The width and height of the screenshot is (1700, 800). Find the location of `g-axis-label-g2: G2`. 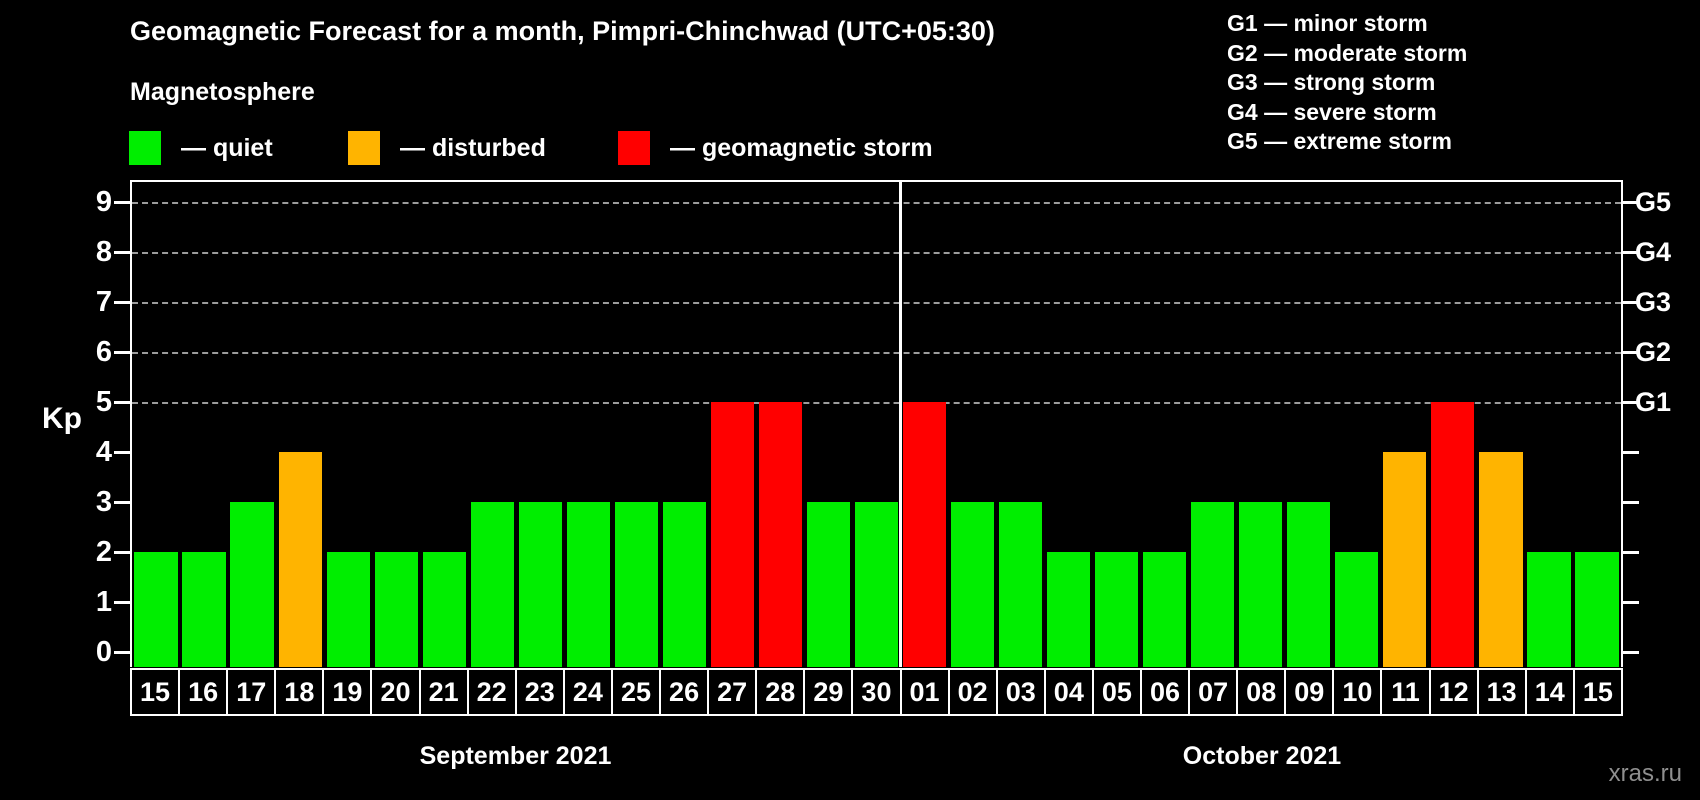

g-axis-label-g2: G2 is located at coordinates (1653, 352).